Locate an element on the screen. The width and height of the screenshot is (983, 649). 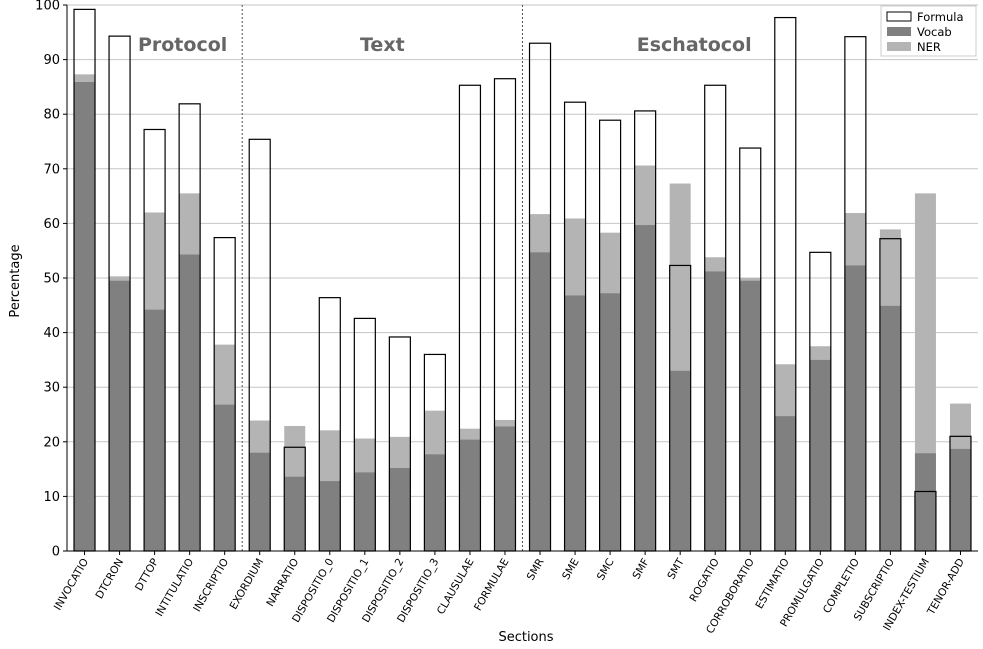
y-tick-label: 100 is located at coordinates (47, 7).